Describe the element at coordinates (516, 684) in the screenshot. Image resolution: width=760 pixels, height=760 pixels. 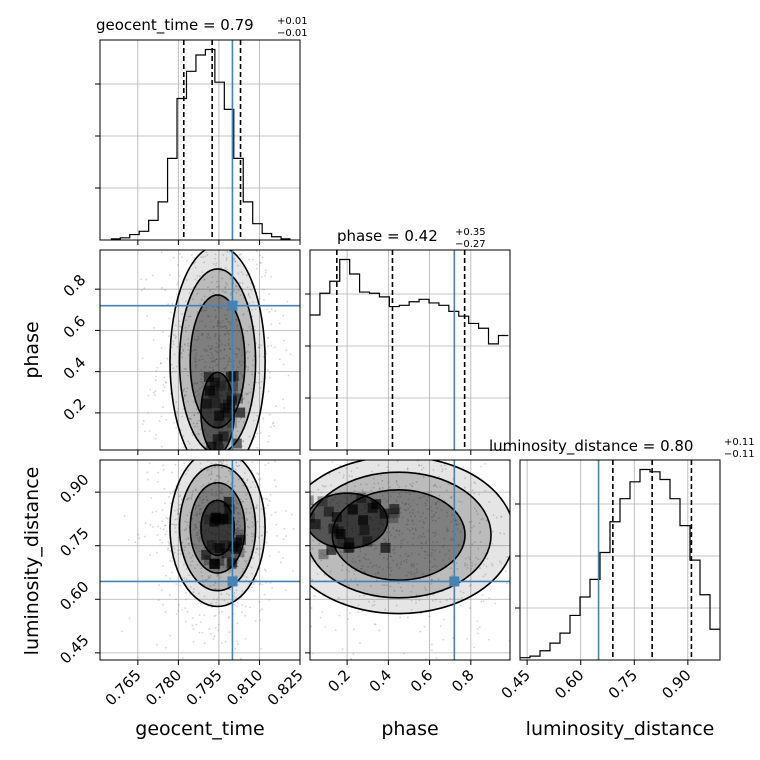
I see `xtick-label-luminosity_distance-0: 0.45` at that location.